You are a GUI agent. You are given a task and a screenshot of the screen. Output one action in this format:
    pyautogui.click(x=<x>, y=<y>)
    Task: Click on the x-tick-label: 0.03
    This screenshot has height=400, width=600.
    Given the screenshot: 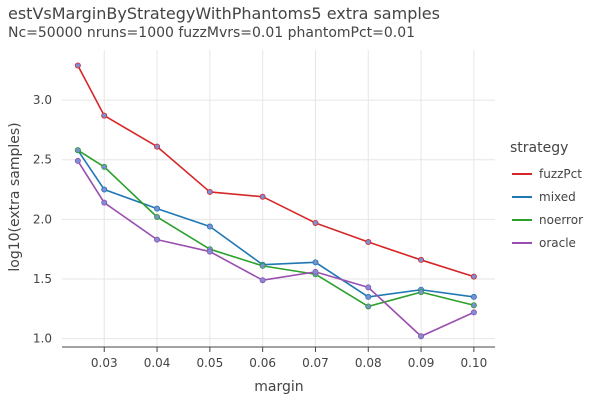 What is the action you would take?
    pyautogui.click(x=104, y=363)
    